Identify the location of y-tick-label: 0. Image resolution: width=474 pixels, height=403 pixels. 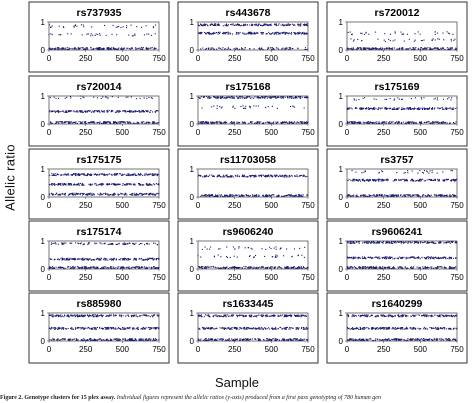
(43, 50).